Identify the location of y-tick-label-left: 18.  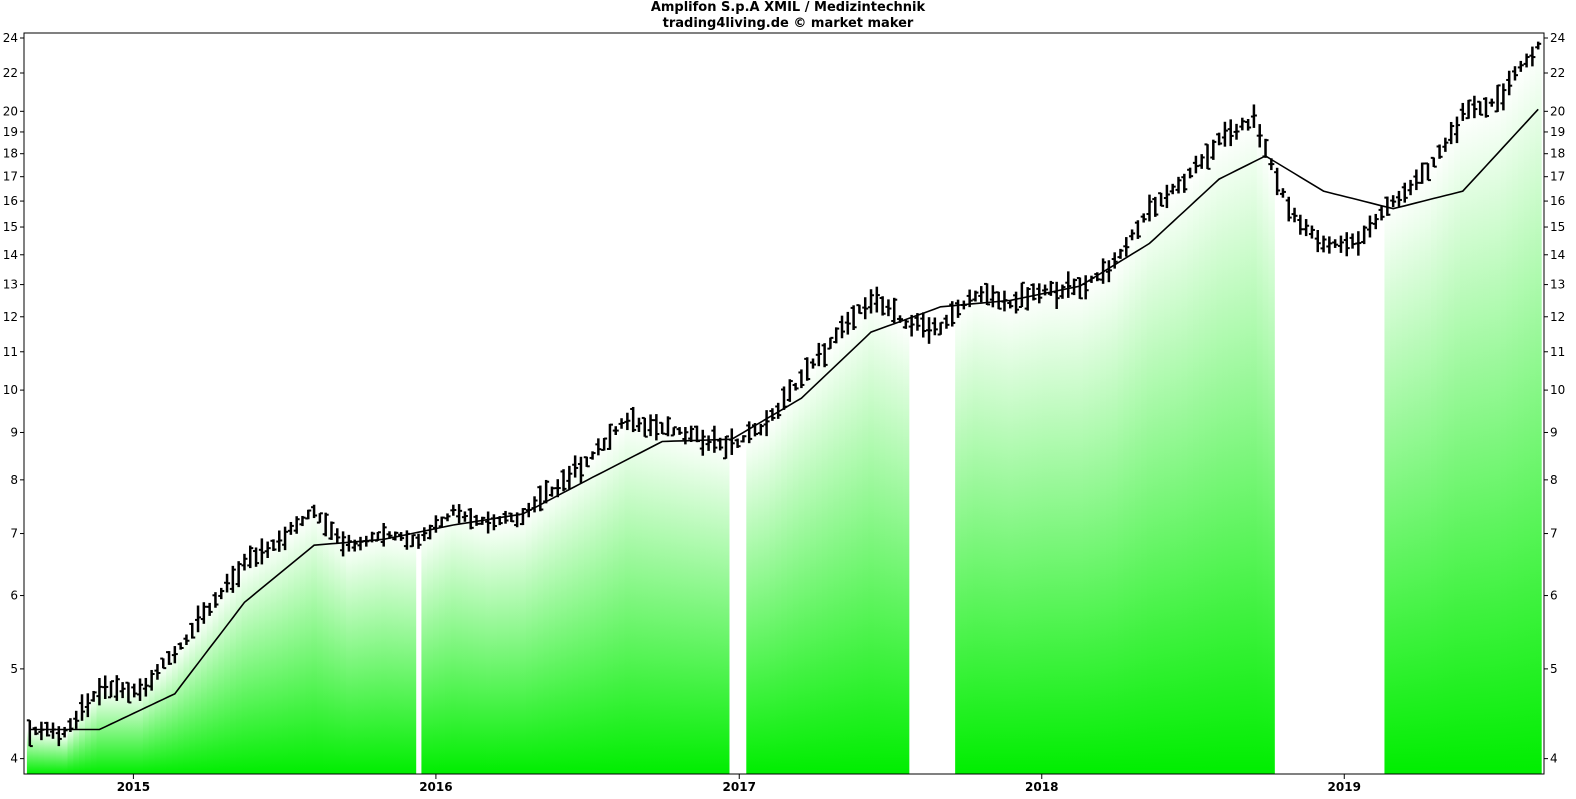
(10, 154).